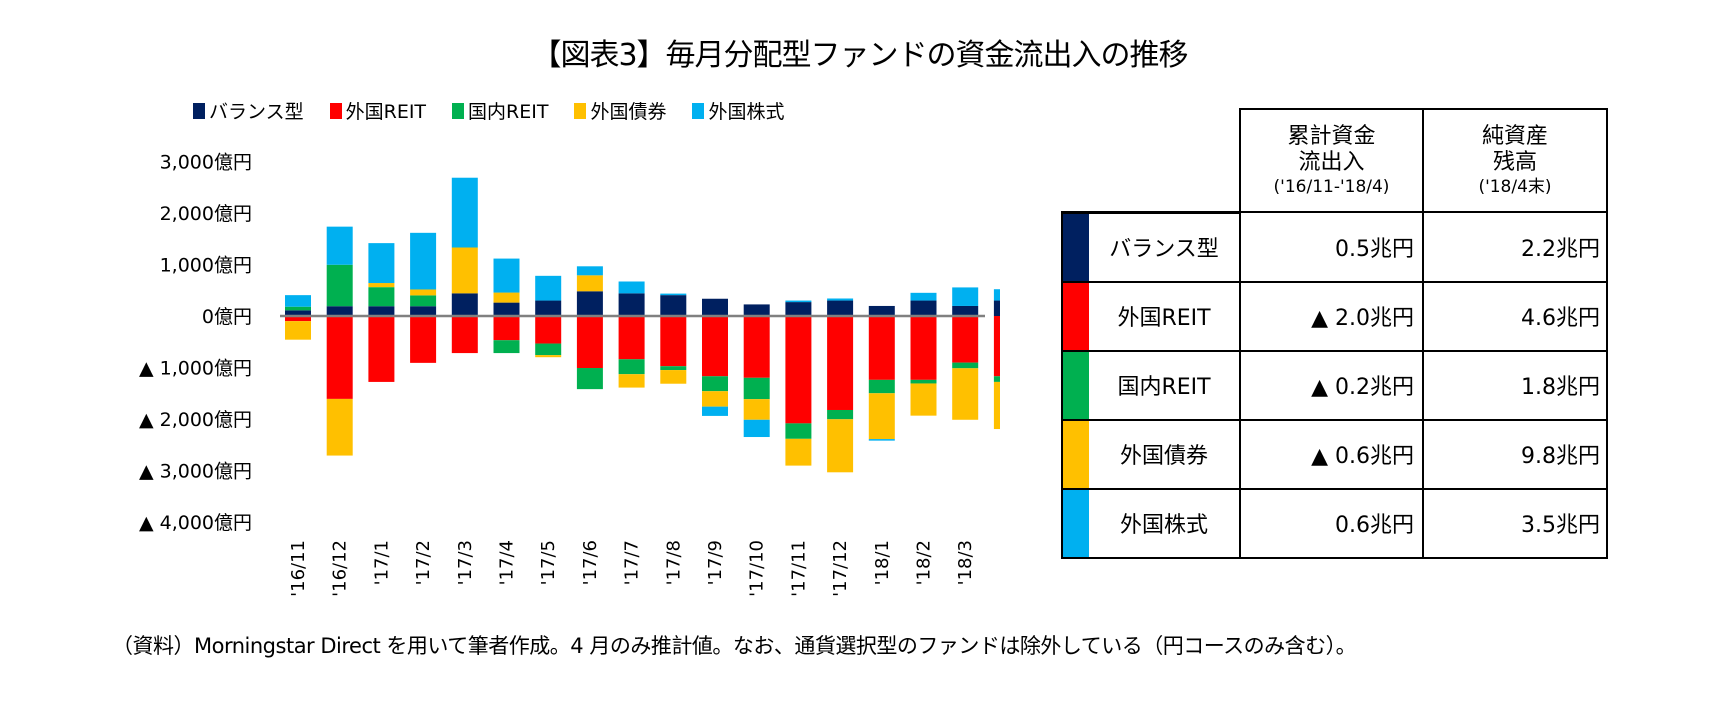 The image size is (1719, 708). What do you see at coordinates (195, 420) in the screenshot?
I see `y-tick-label: ▲ 2,000億円` at bounding box center [195, 420].